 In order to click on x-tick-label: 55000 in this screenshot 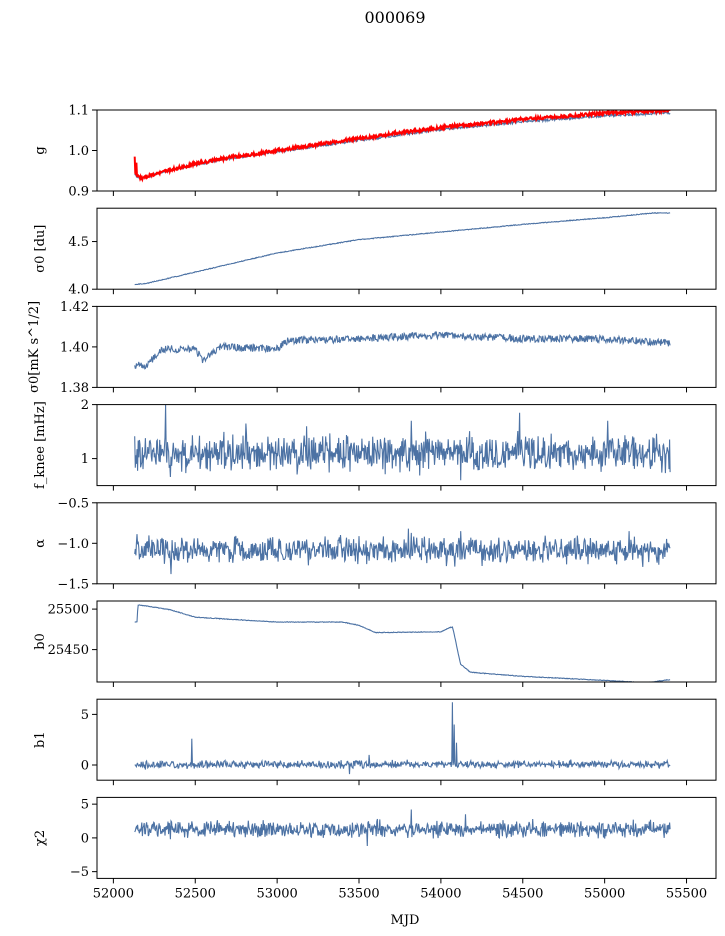, I will do `click(604, 893)`.